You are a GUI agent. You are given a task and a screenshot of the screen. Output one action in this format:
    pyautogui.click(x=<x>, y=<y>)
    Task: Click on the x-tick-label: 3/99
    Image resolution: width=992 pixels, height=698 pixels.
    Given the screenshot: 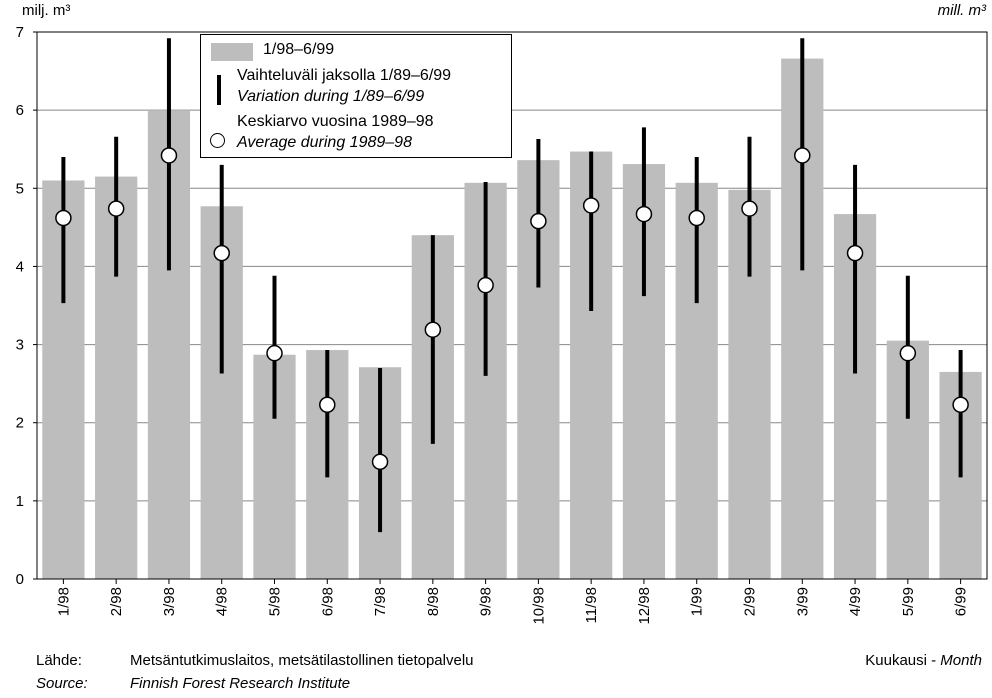 What is the action you would take?
    pyautogui.click(x=802, y=601)
    